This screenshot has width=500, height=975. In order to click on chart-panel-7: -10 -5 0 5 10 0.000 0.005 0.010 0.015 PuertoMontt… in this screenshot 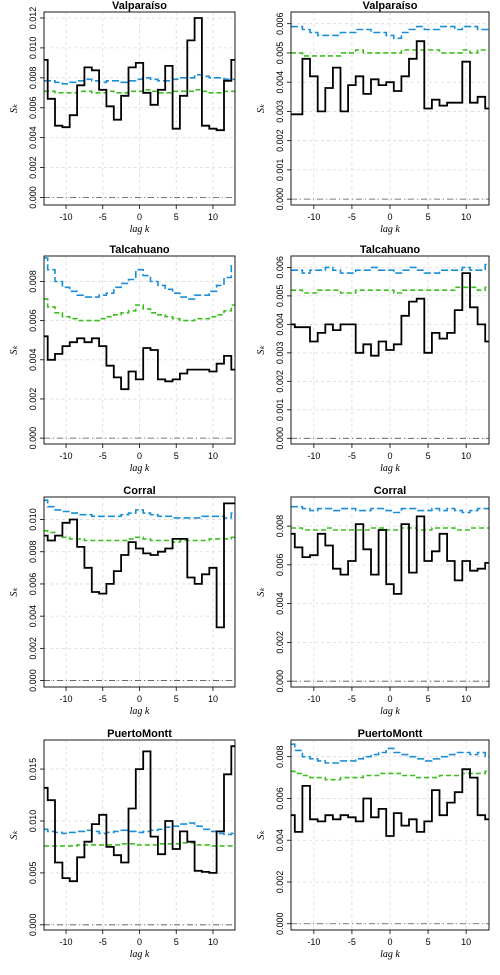, I will do `click(122, 844)`.